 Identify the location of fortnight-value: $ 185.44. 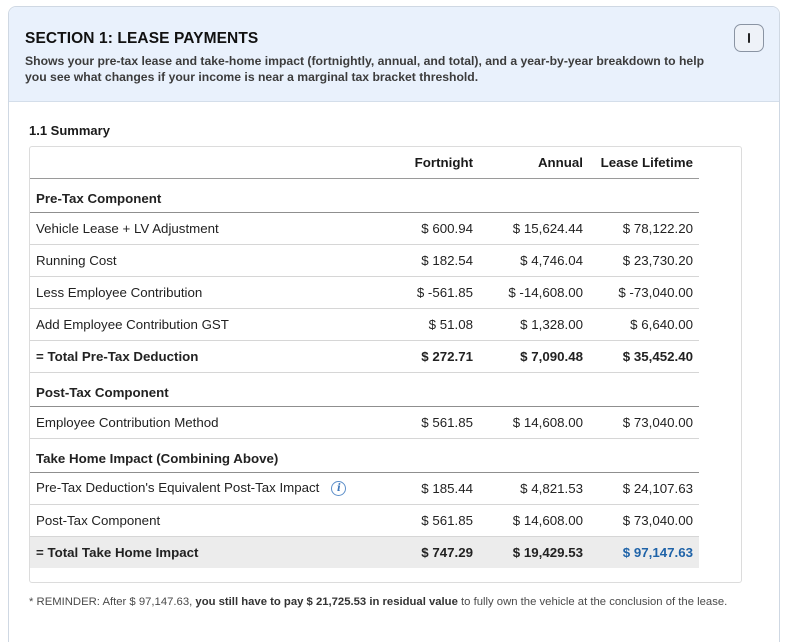
(438, 488).